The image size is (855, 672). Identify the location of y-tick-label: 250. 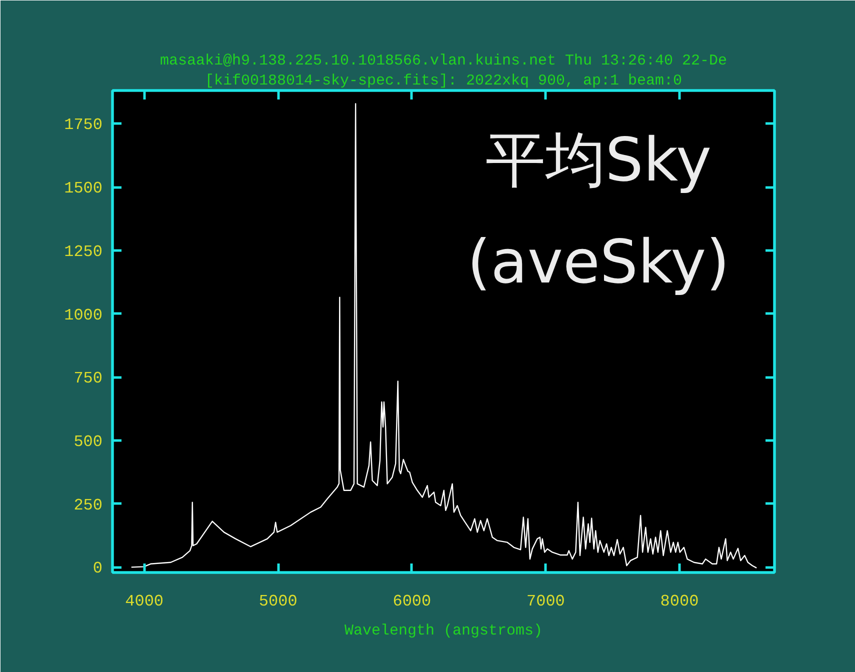
(88, 505).